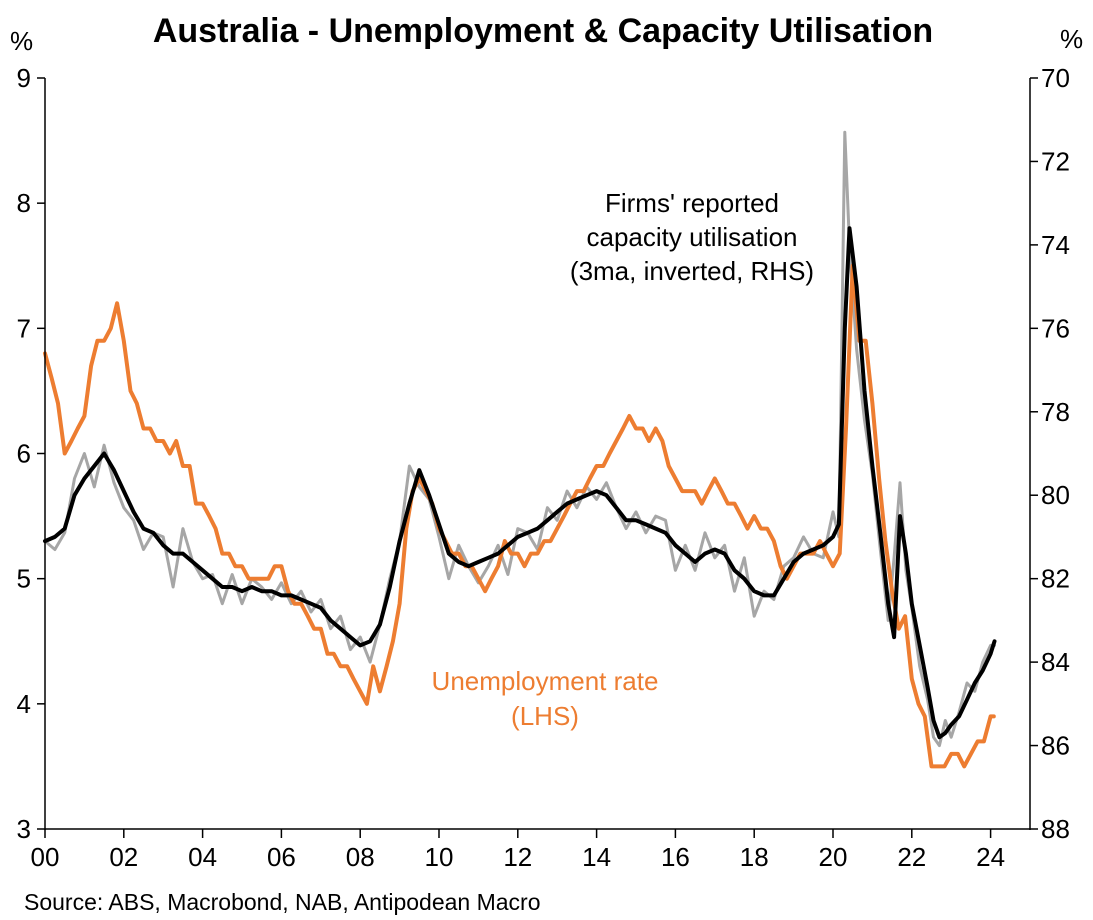 The height and width of the screenshot is (920, 1093). What do you see at coordinates (24, 78) in the screenshot?
I see `left-tick-label: 9` at bounding box center [24, 78].